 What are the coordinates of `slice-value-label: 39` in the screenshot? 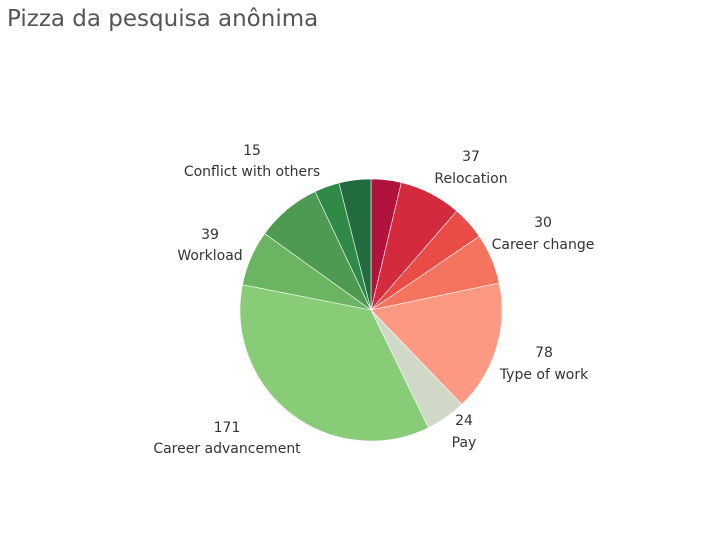 It's located at (210, 235).